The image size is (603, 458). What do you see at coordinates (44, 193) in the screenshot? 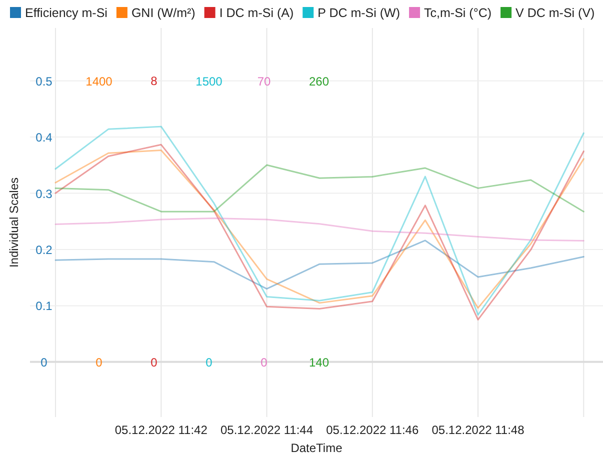
I see `y-tick-label: 0.3` at bounding box center [44, 193].